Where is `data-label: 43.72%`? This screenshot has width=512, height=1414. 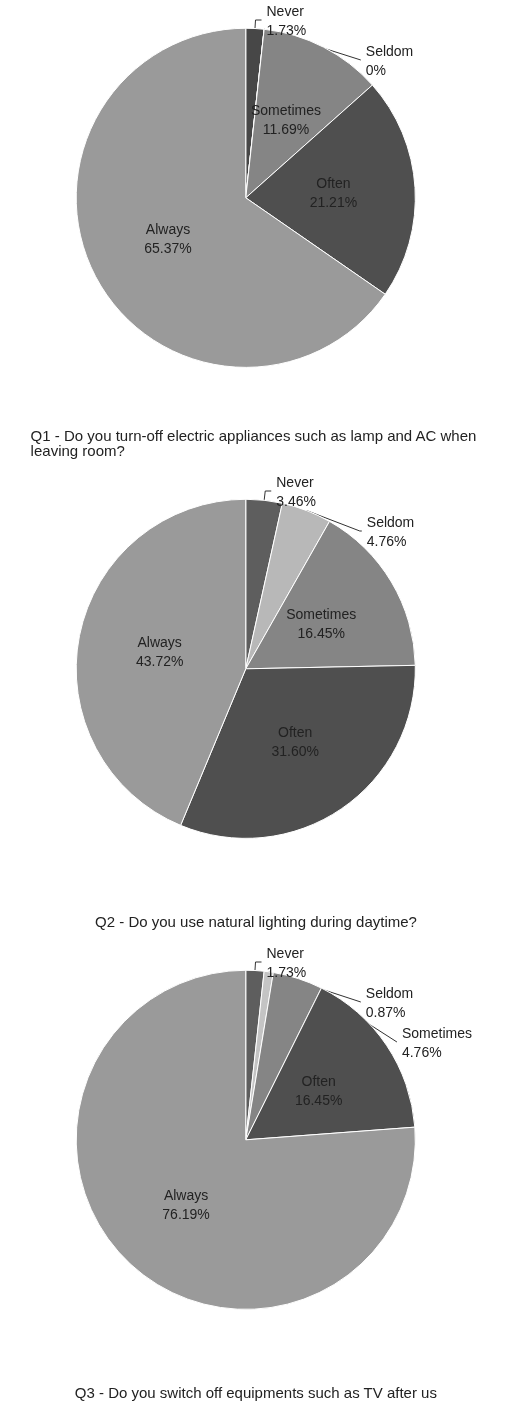 data-label: 43.72% is located at coordinates (159, 661).